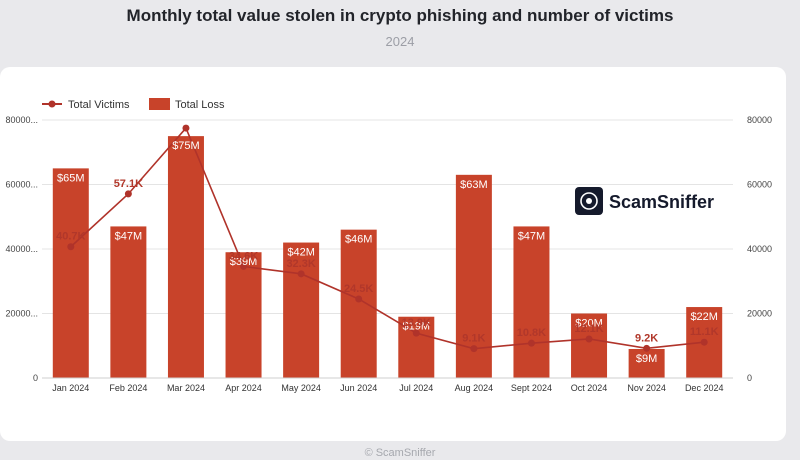 This screenshot has height=460, width=800. I want to click on x-tick-label: Mar 2024, so click(186, 388).